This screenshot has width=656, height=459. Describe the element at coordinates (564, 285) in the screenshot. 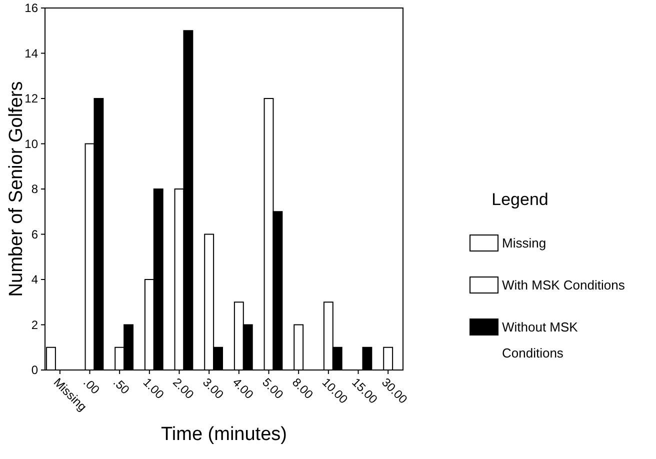

I see `legend-label: With MSK Conditions` at that location.